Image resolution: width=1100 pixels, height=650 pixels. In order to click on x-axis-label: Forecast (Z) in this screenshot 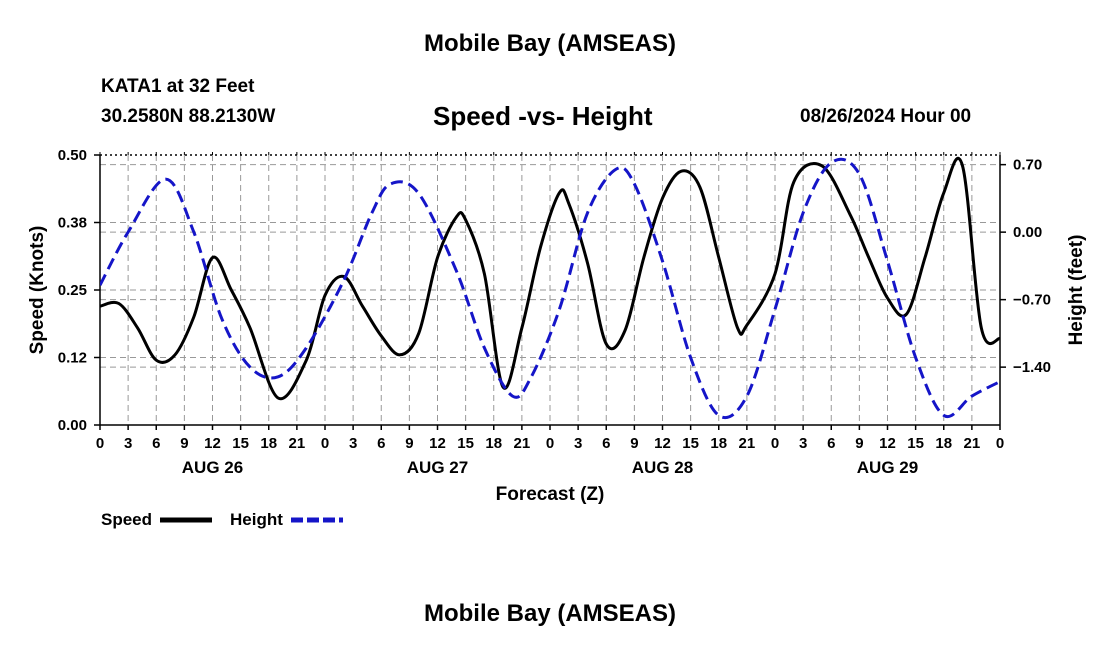, I will do `click(550, 494)`.